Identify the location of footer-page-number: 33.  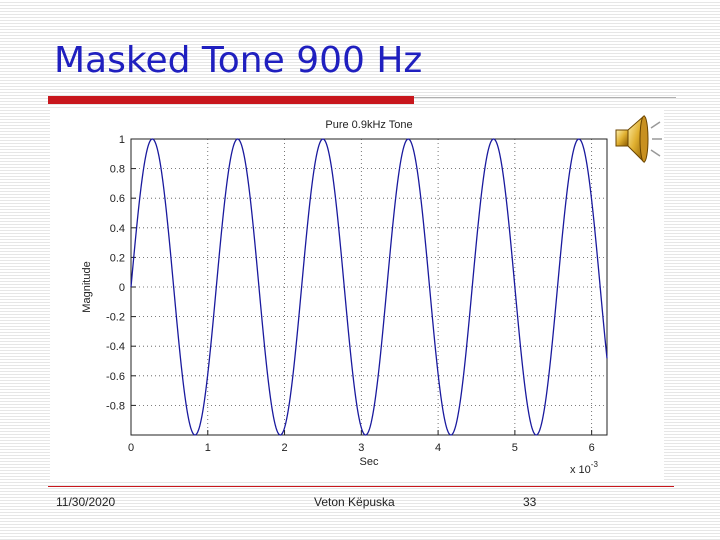
(530, 502).